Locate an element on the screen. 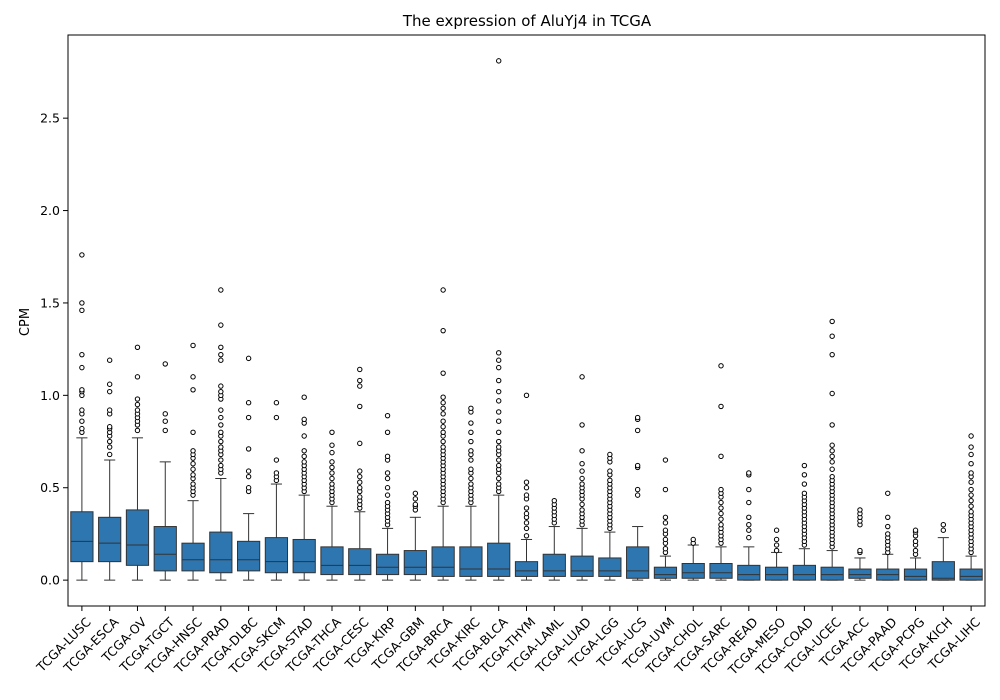 This screenshot has height=700, width=1000. box-tcga-prad is located at coordinates (221, 434).